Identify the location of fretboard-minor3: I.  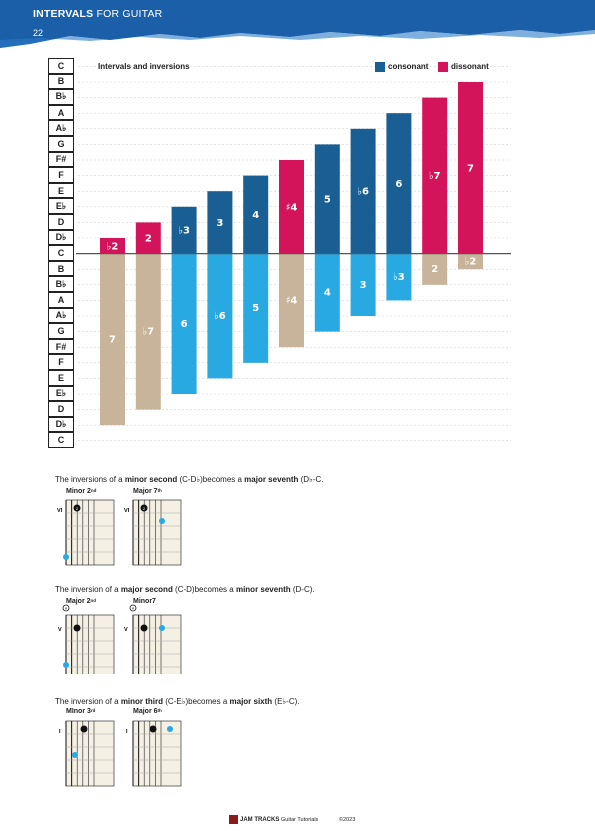
(87, 753).